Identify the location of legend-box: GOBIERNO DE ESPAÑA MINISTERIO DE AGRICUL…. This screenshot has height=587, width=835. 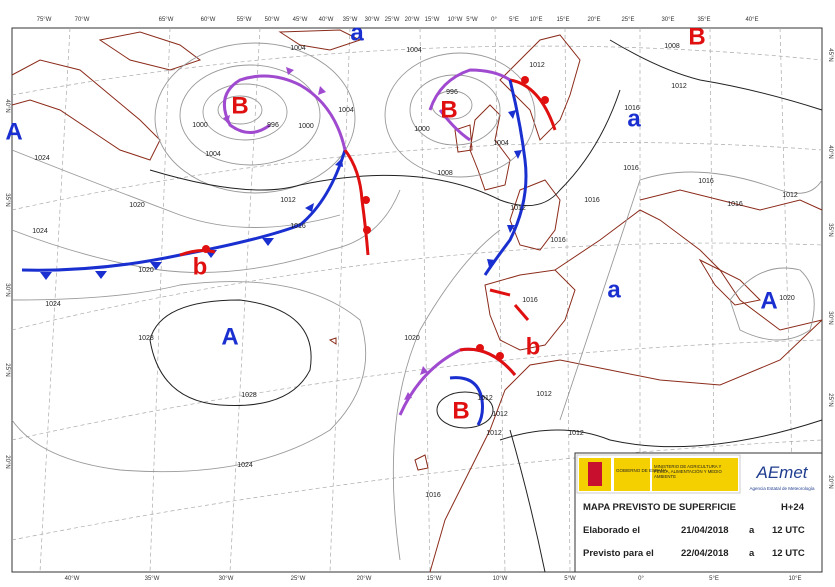
(698, 512).